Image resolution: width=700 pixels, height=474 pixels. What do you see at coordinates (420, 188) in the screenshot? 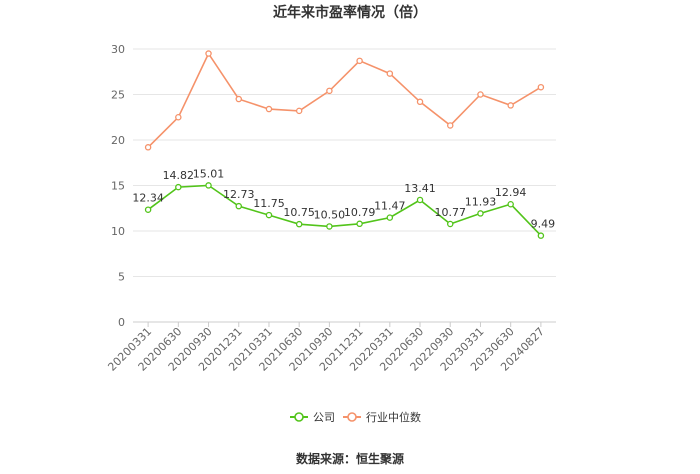
I see `data-label: 13.41` at bounding box center [420, 188].